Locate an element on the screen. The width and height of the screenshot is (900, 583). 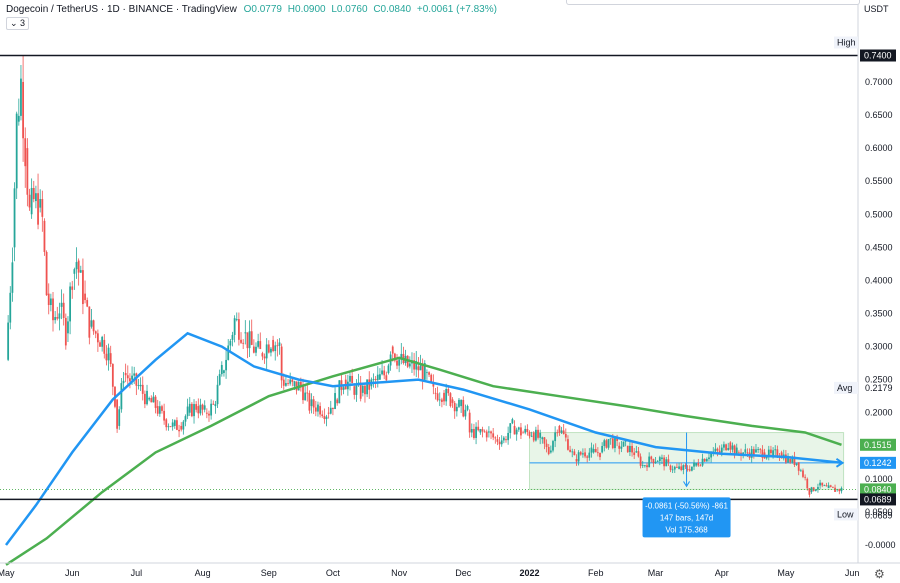
low-tag: Low is located at coordinates (845, 514).